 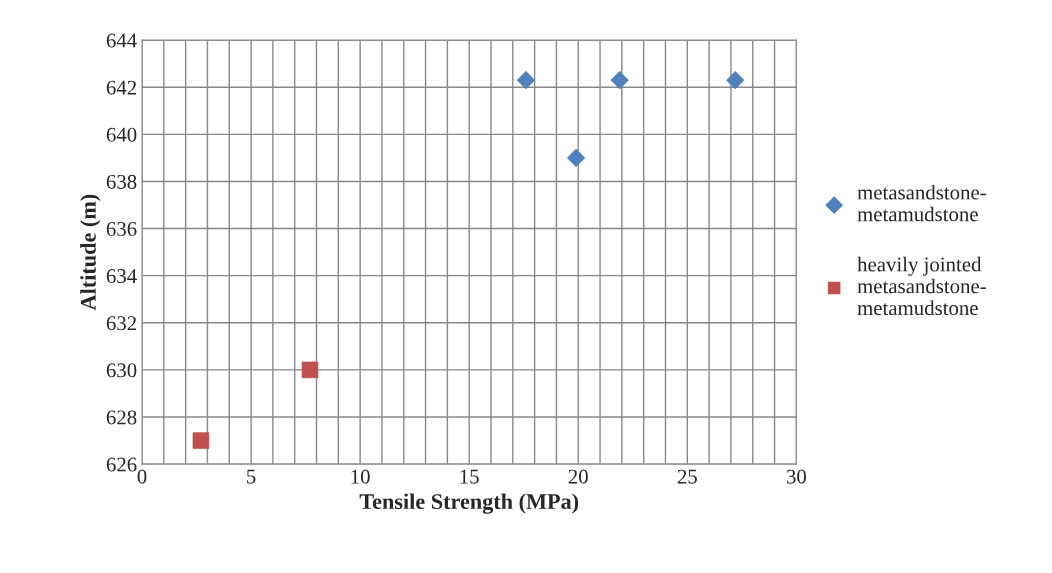 I want to click on x-tick-label: 25, so click(x=687, y=476).